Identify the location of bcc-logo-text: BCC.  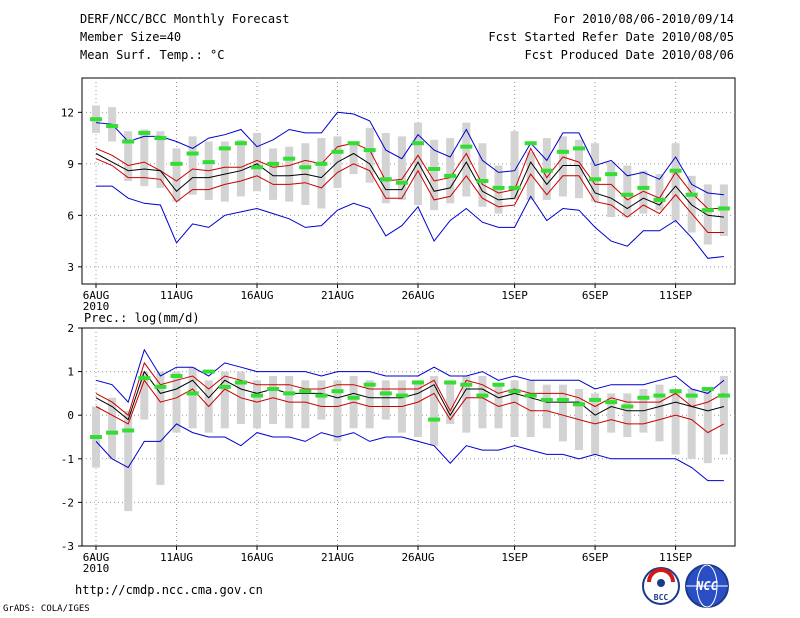
(661, 597).